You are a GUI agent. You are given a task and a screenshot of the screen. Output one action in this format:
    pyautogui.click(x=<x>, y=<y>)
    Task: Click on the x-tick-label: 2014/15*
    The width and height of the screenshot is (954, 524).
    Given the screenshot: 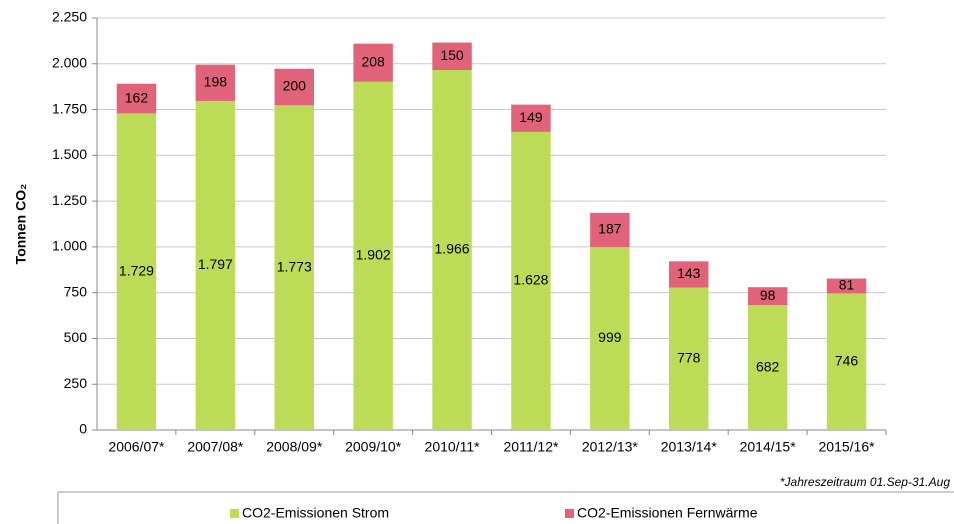 What is the action you would take?
    pyautogui.click(x=768, y=447)
    